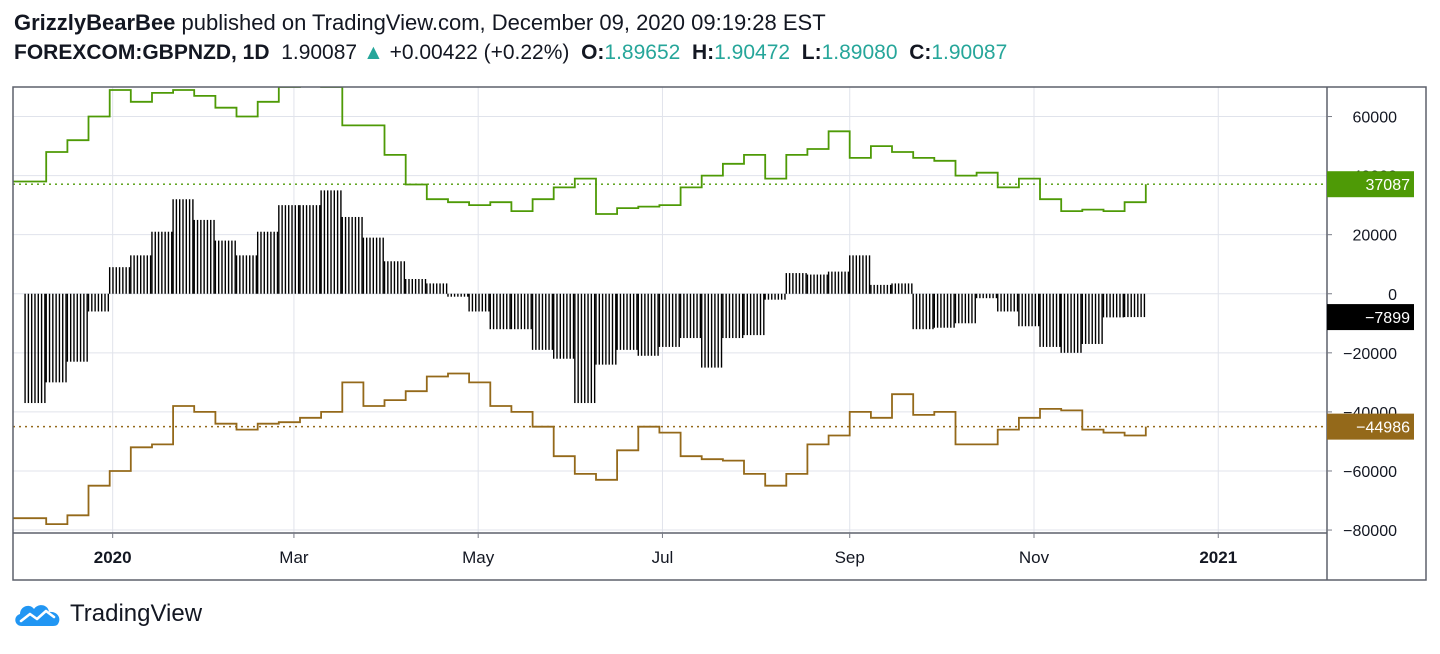 Image resolution: width=1440 pixels, height=654 pixels. Describe the element at coordinates (142, 52) in the screenshot. I see `symbol-title: FOREXCOM:GBPNZD, 1D` at that location.